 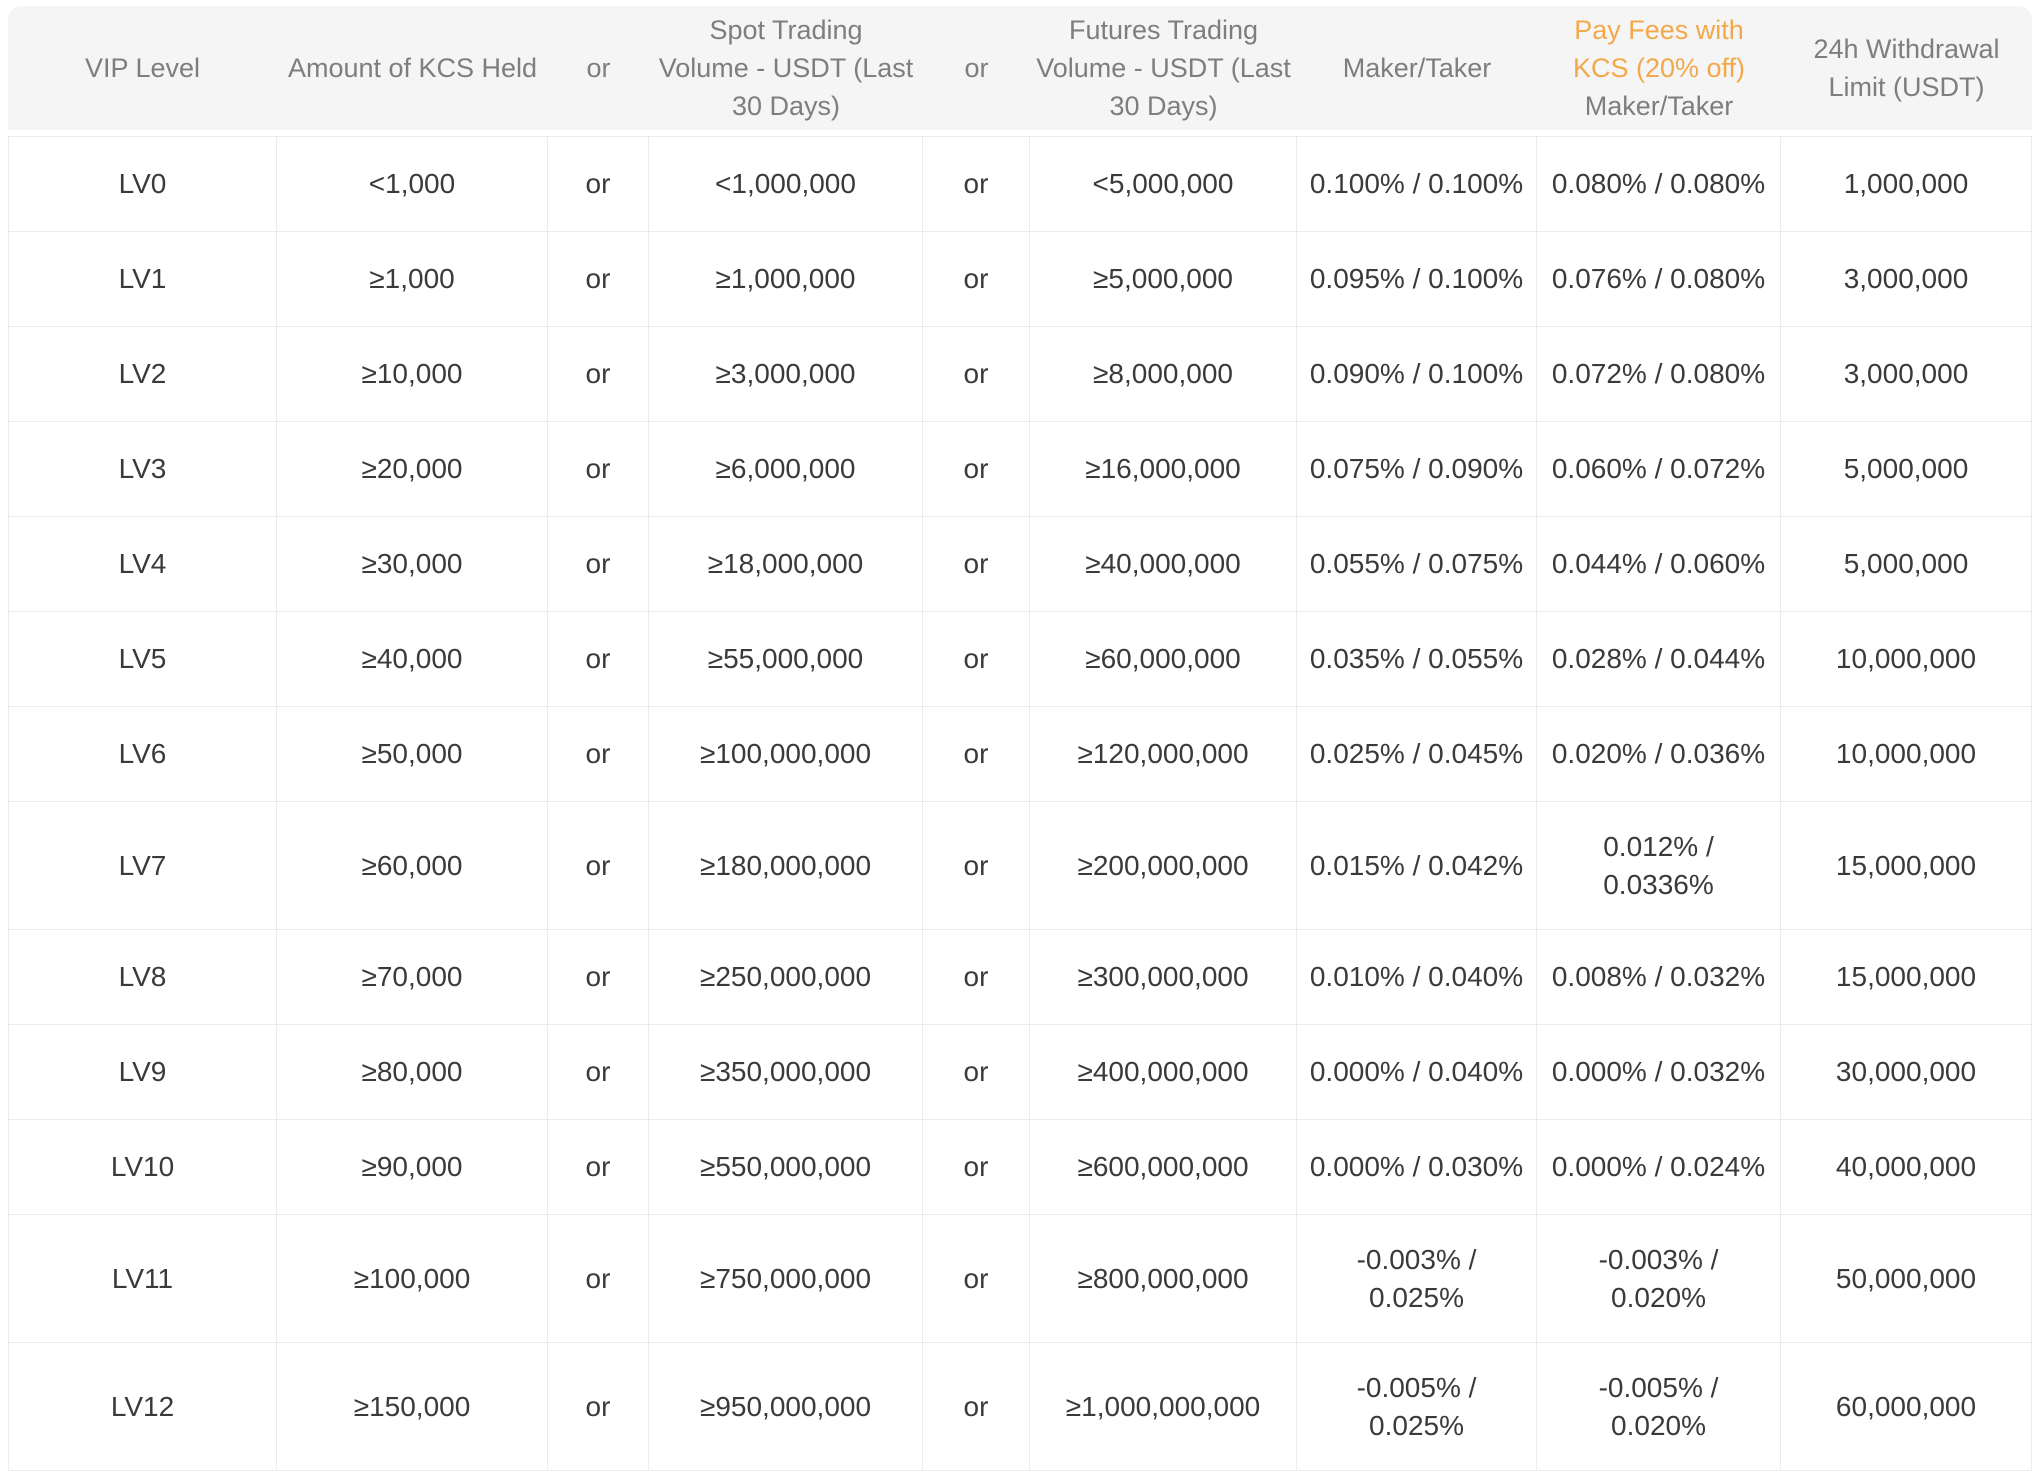 What do you see at coordinates (786, 1279) in the screenshot?
I see `cell-spot-volume: ≥750,000,000` at bounding box center [786, 1279].